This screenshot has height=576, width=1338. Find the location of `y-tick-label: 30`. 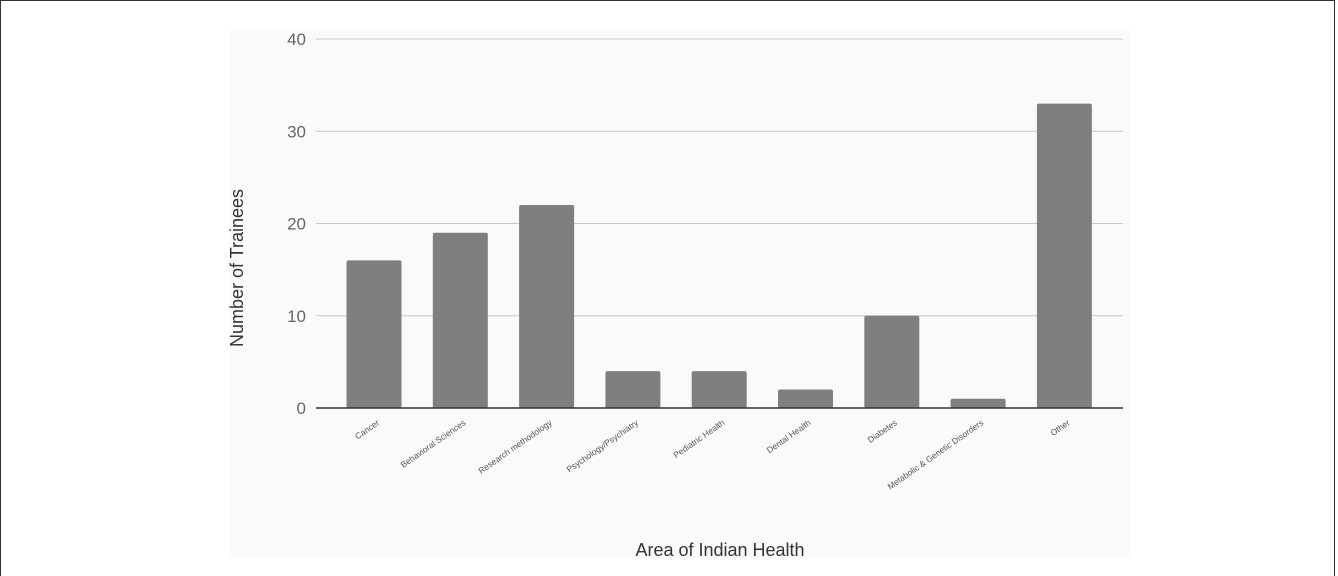

y-tick-label: 30 is located at coordinates (296, 131).